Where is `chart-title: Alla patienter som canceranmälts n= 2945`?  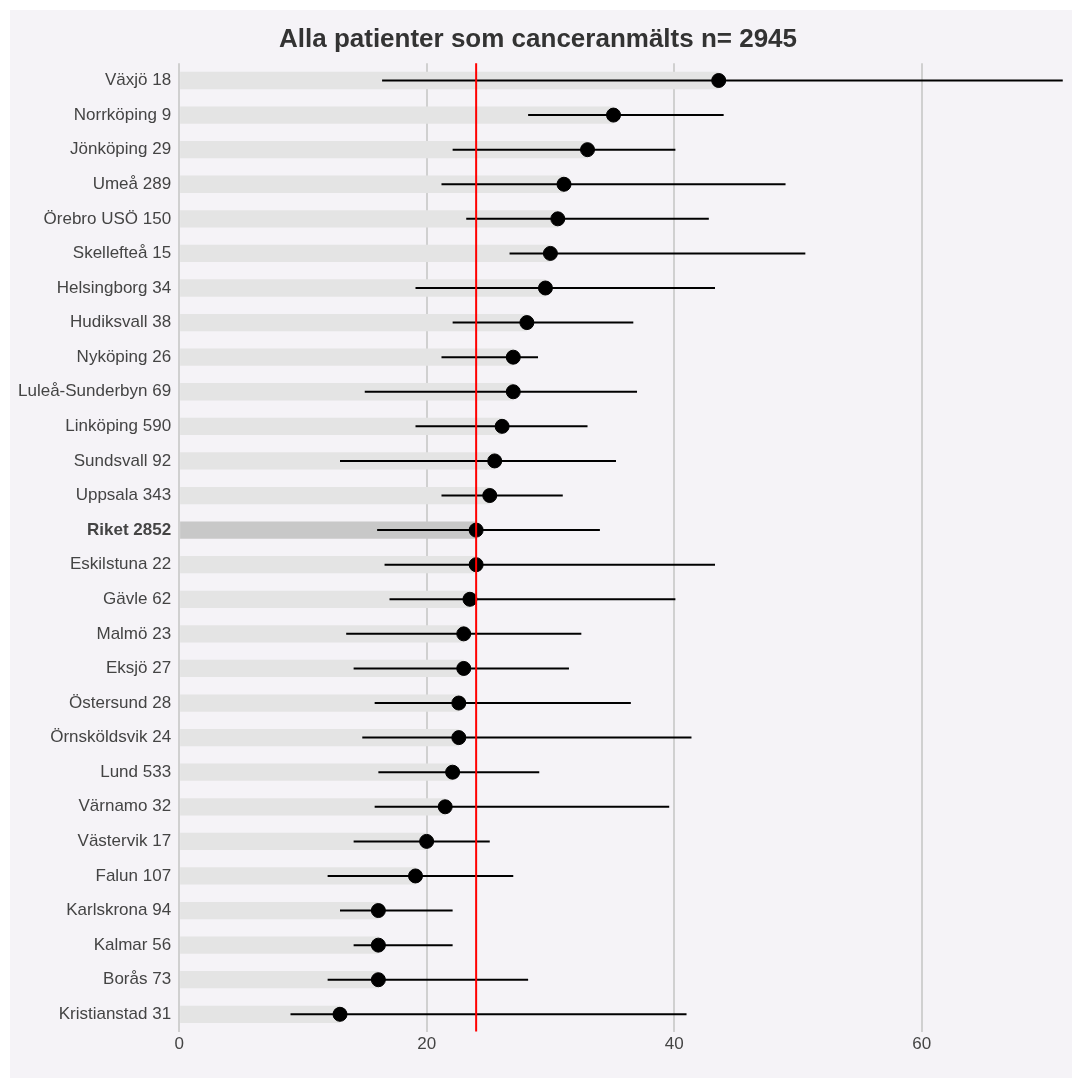 chart-title: Alla patienter som canceranmälts n= 2945 is located at coordinates (538, 37).